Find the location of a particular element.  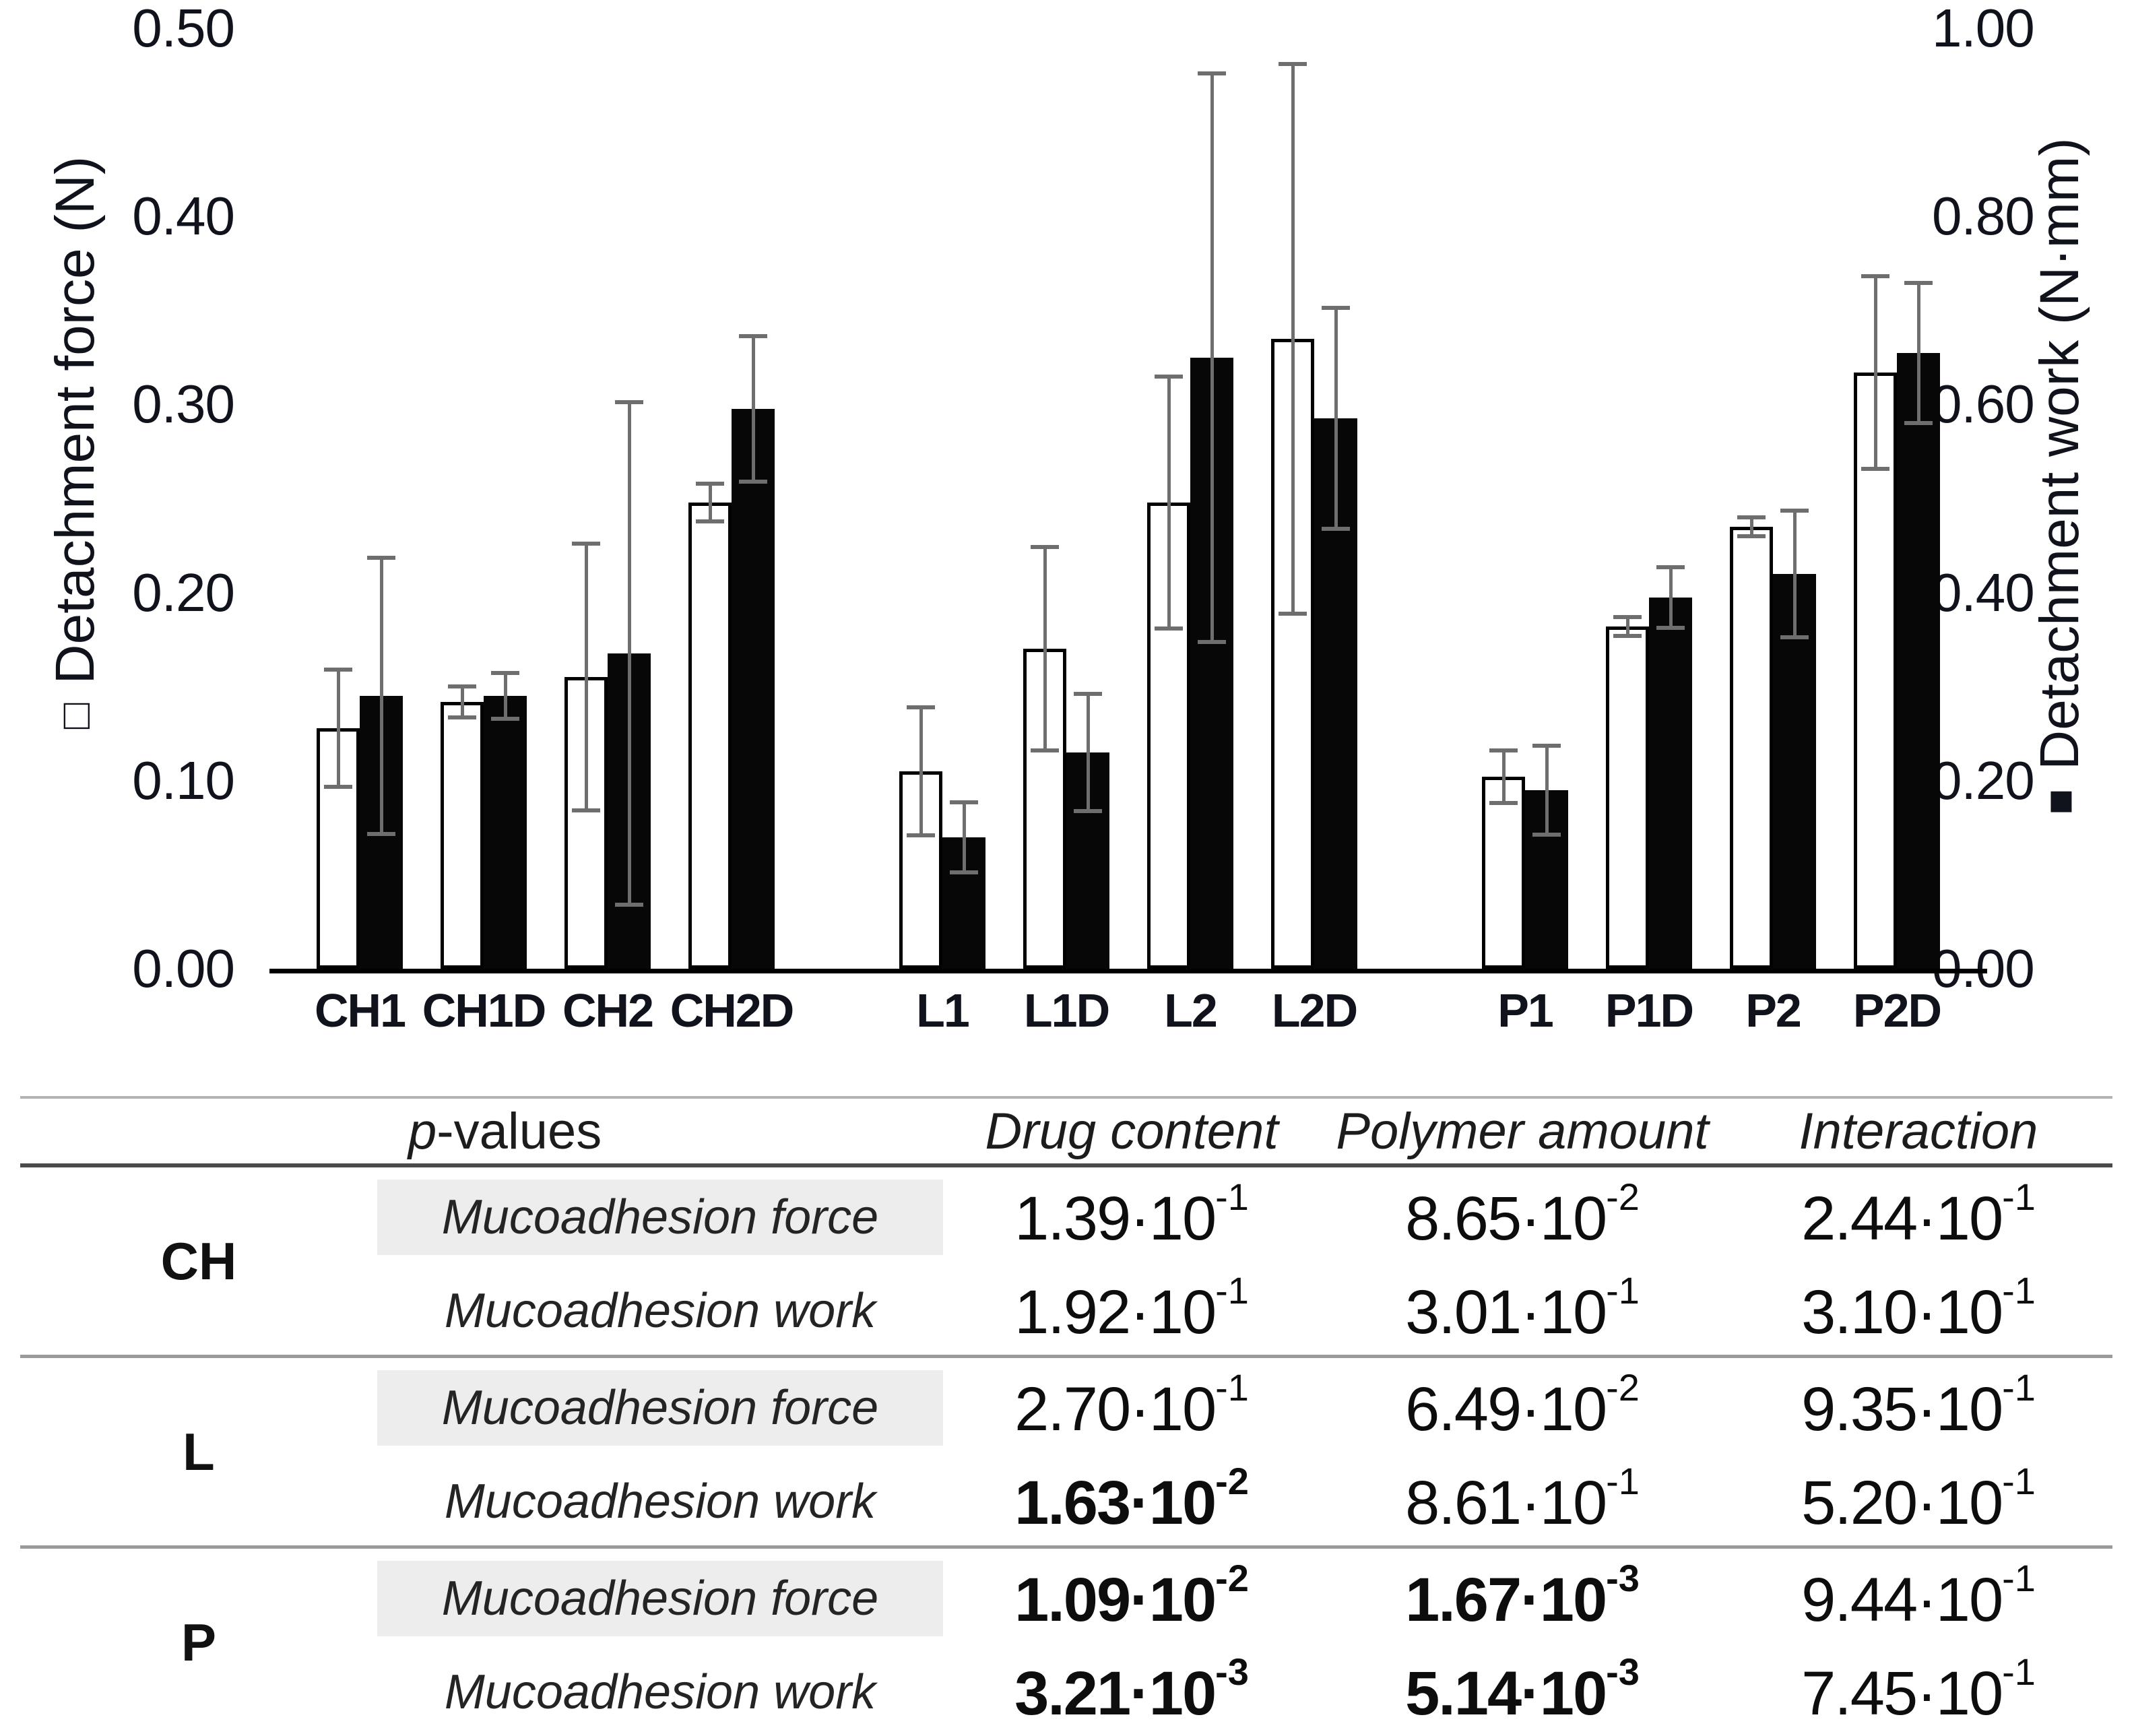

barwrap-force-CH2 is located at coordinates (586, 755).